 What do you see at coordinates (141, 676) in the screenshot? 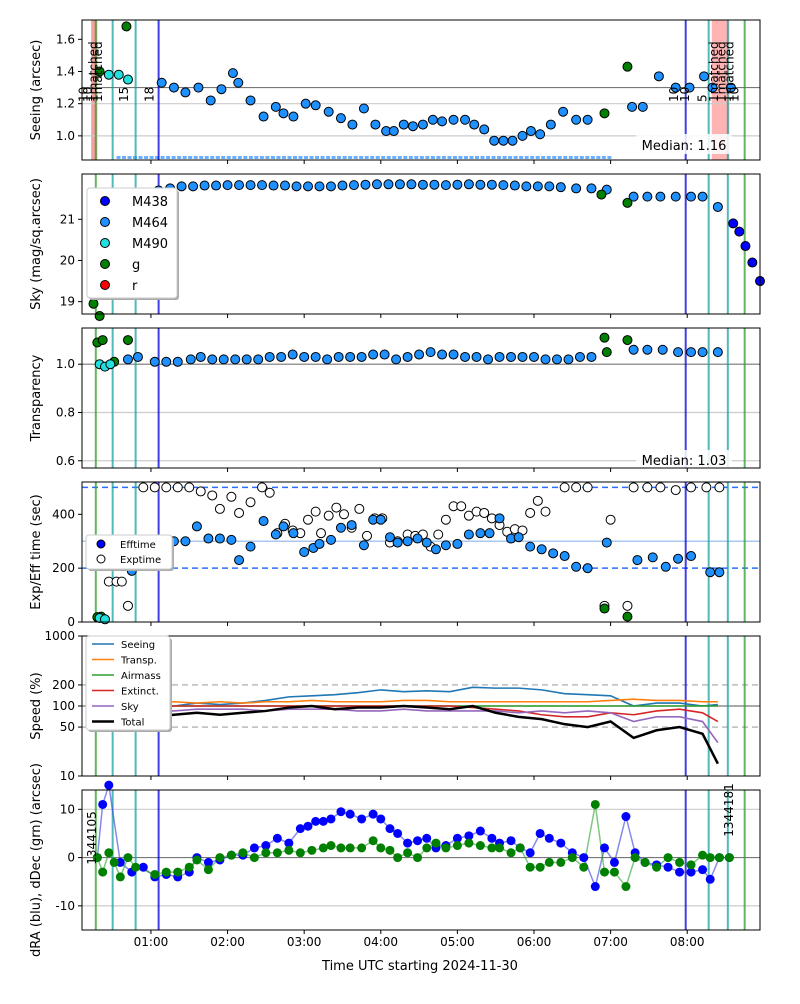
I see `legend-label: Airmass` at bounding box center [141, 676].